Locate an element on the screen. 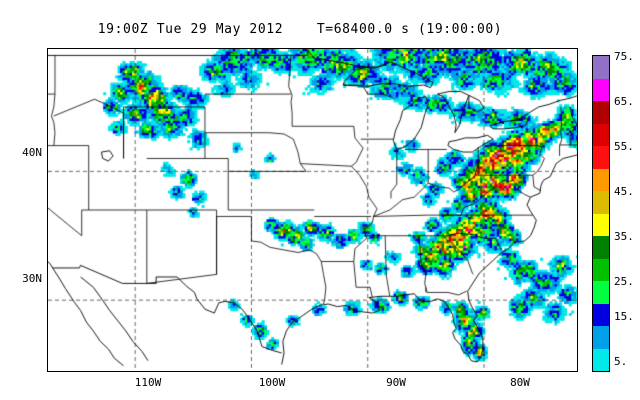 Image resolution: width=640 pixels, height=400 pixels. colorbar-tick-label: 55. is located at coordinates (624, 146).